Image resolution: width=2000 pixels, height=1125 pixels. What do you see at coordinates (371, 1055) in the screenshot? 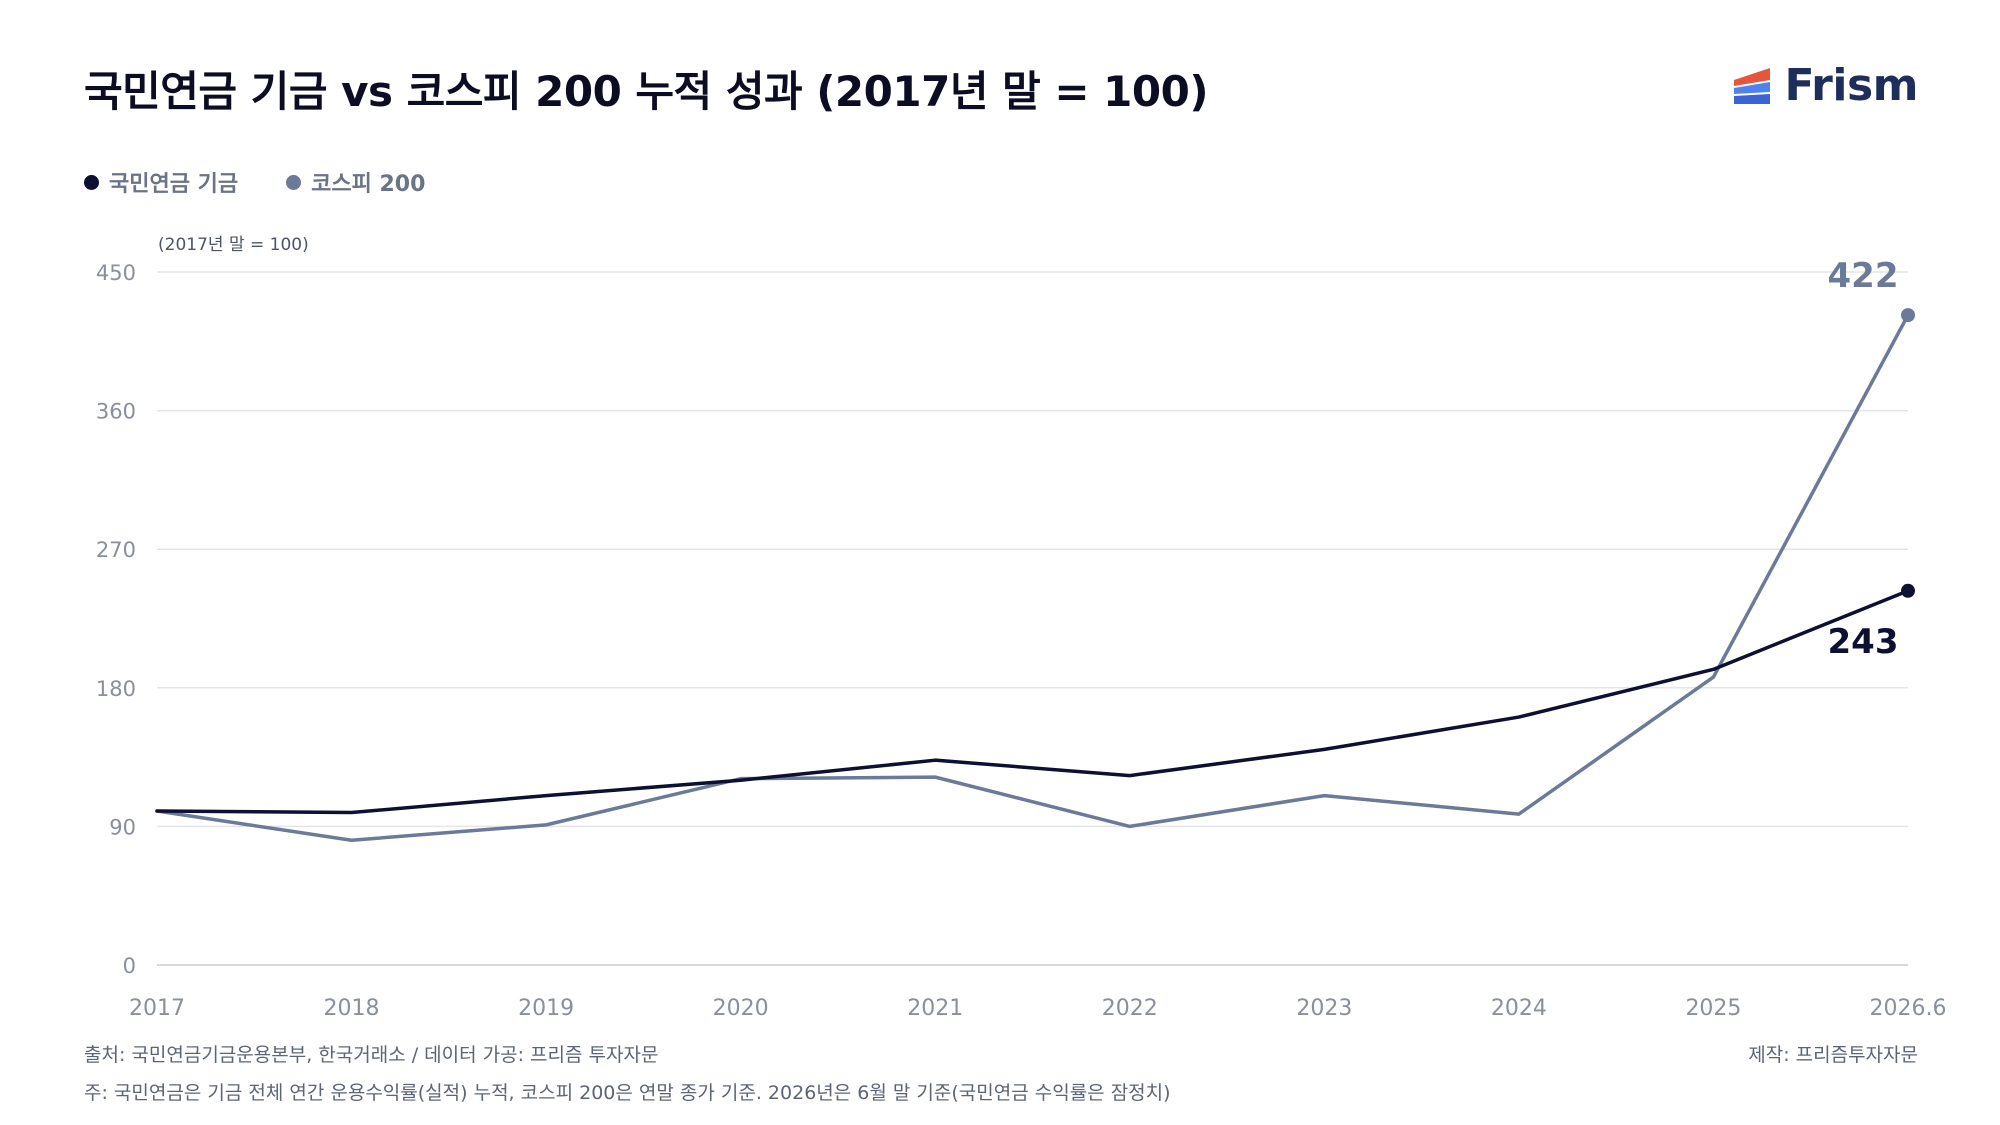
I see `source-note: 출처: 국민연금기금운용본부, 한국거래소 / 데이터 가공: 프리즘 투자자문` at bounding box center [371, 1055].